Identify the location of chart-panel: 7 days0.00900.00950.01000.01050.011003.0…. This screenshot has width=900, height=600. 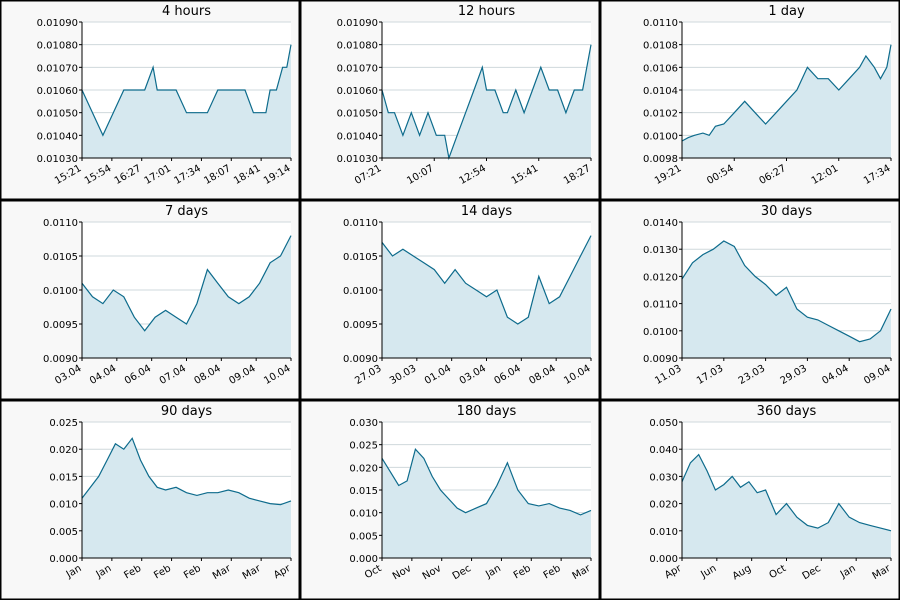
(150, 300).